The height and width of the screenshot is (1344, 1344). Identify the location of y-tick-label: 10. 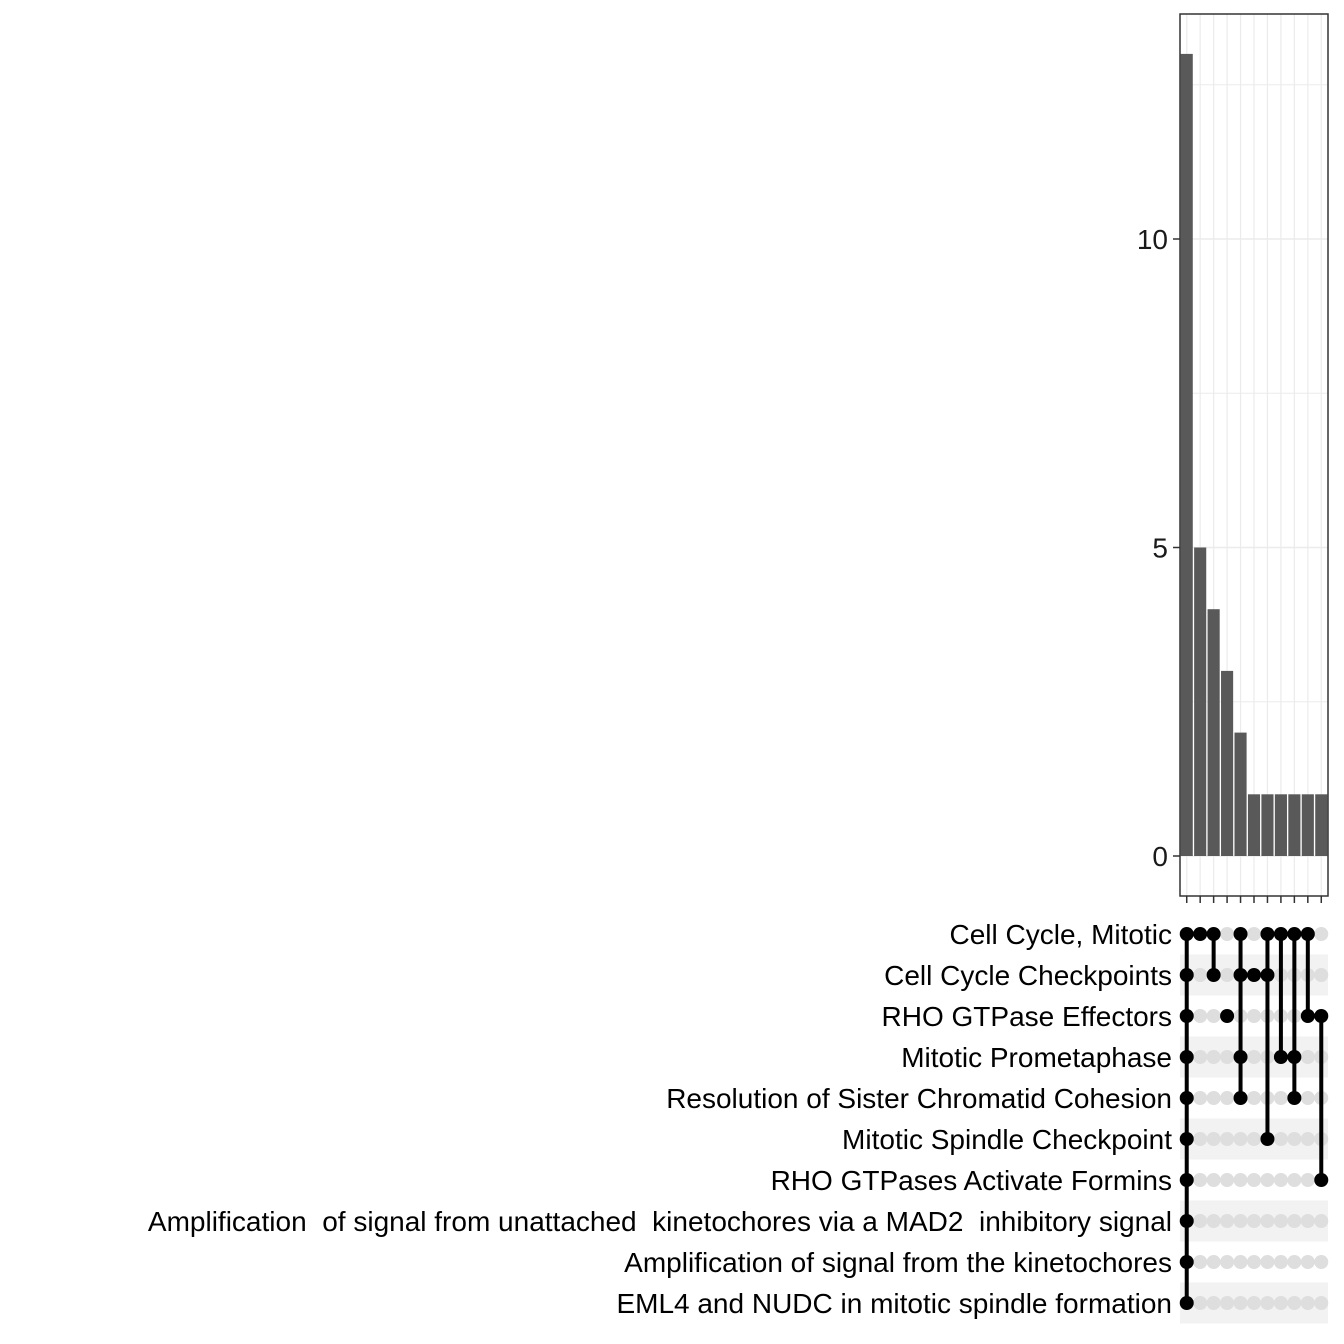
(1152, 239).